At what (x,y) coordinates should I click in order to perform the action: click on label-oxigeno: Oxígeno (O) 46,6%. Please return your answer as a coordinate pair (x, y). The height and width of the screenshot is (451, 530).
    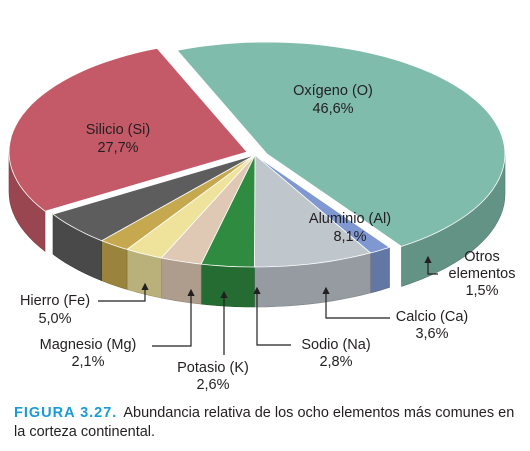
    Looking at the image, I should click on (333, 100).